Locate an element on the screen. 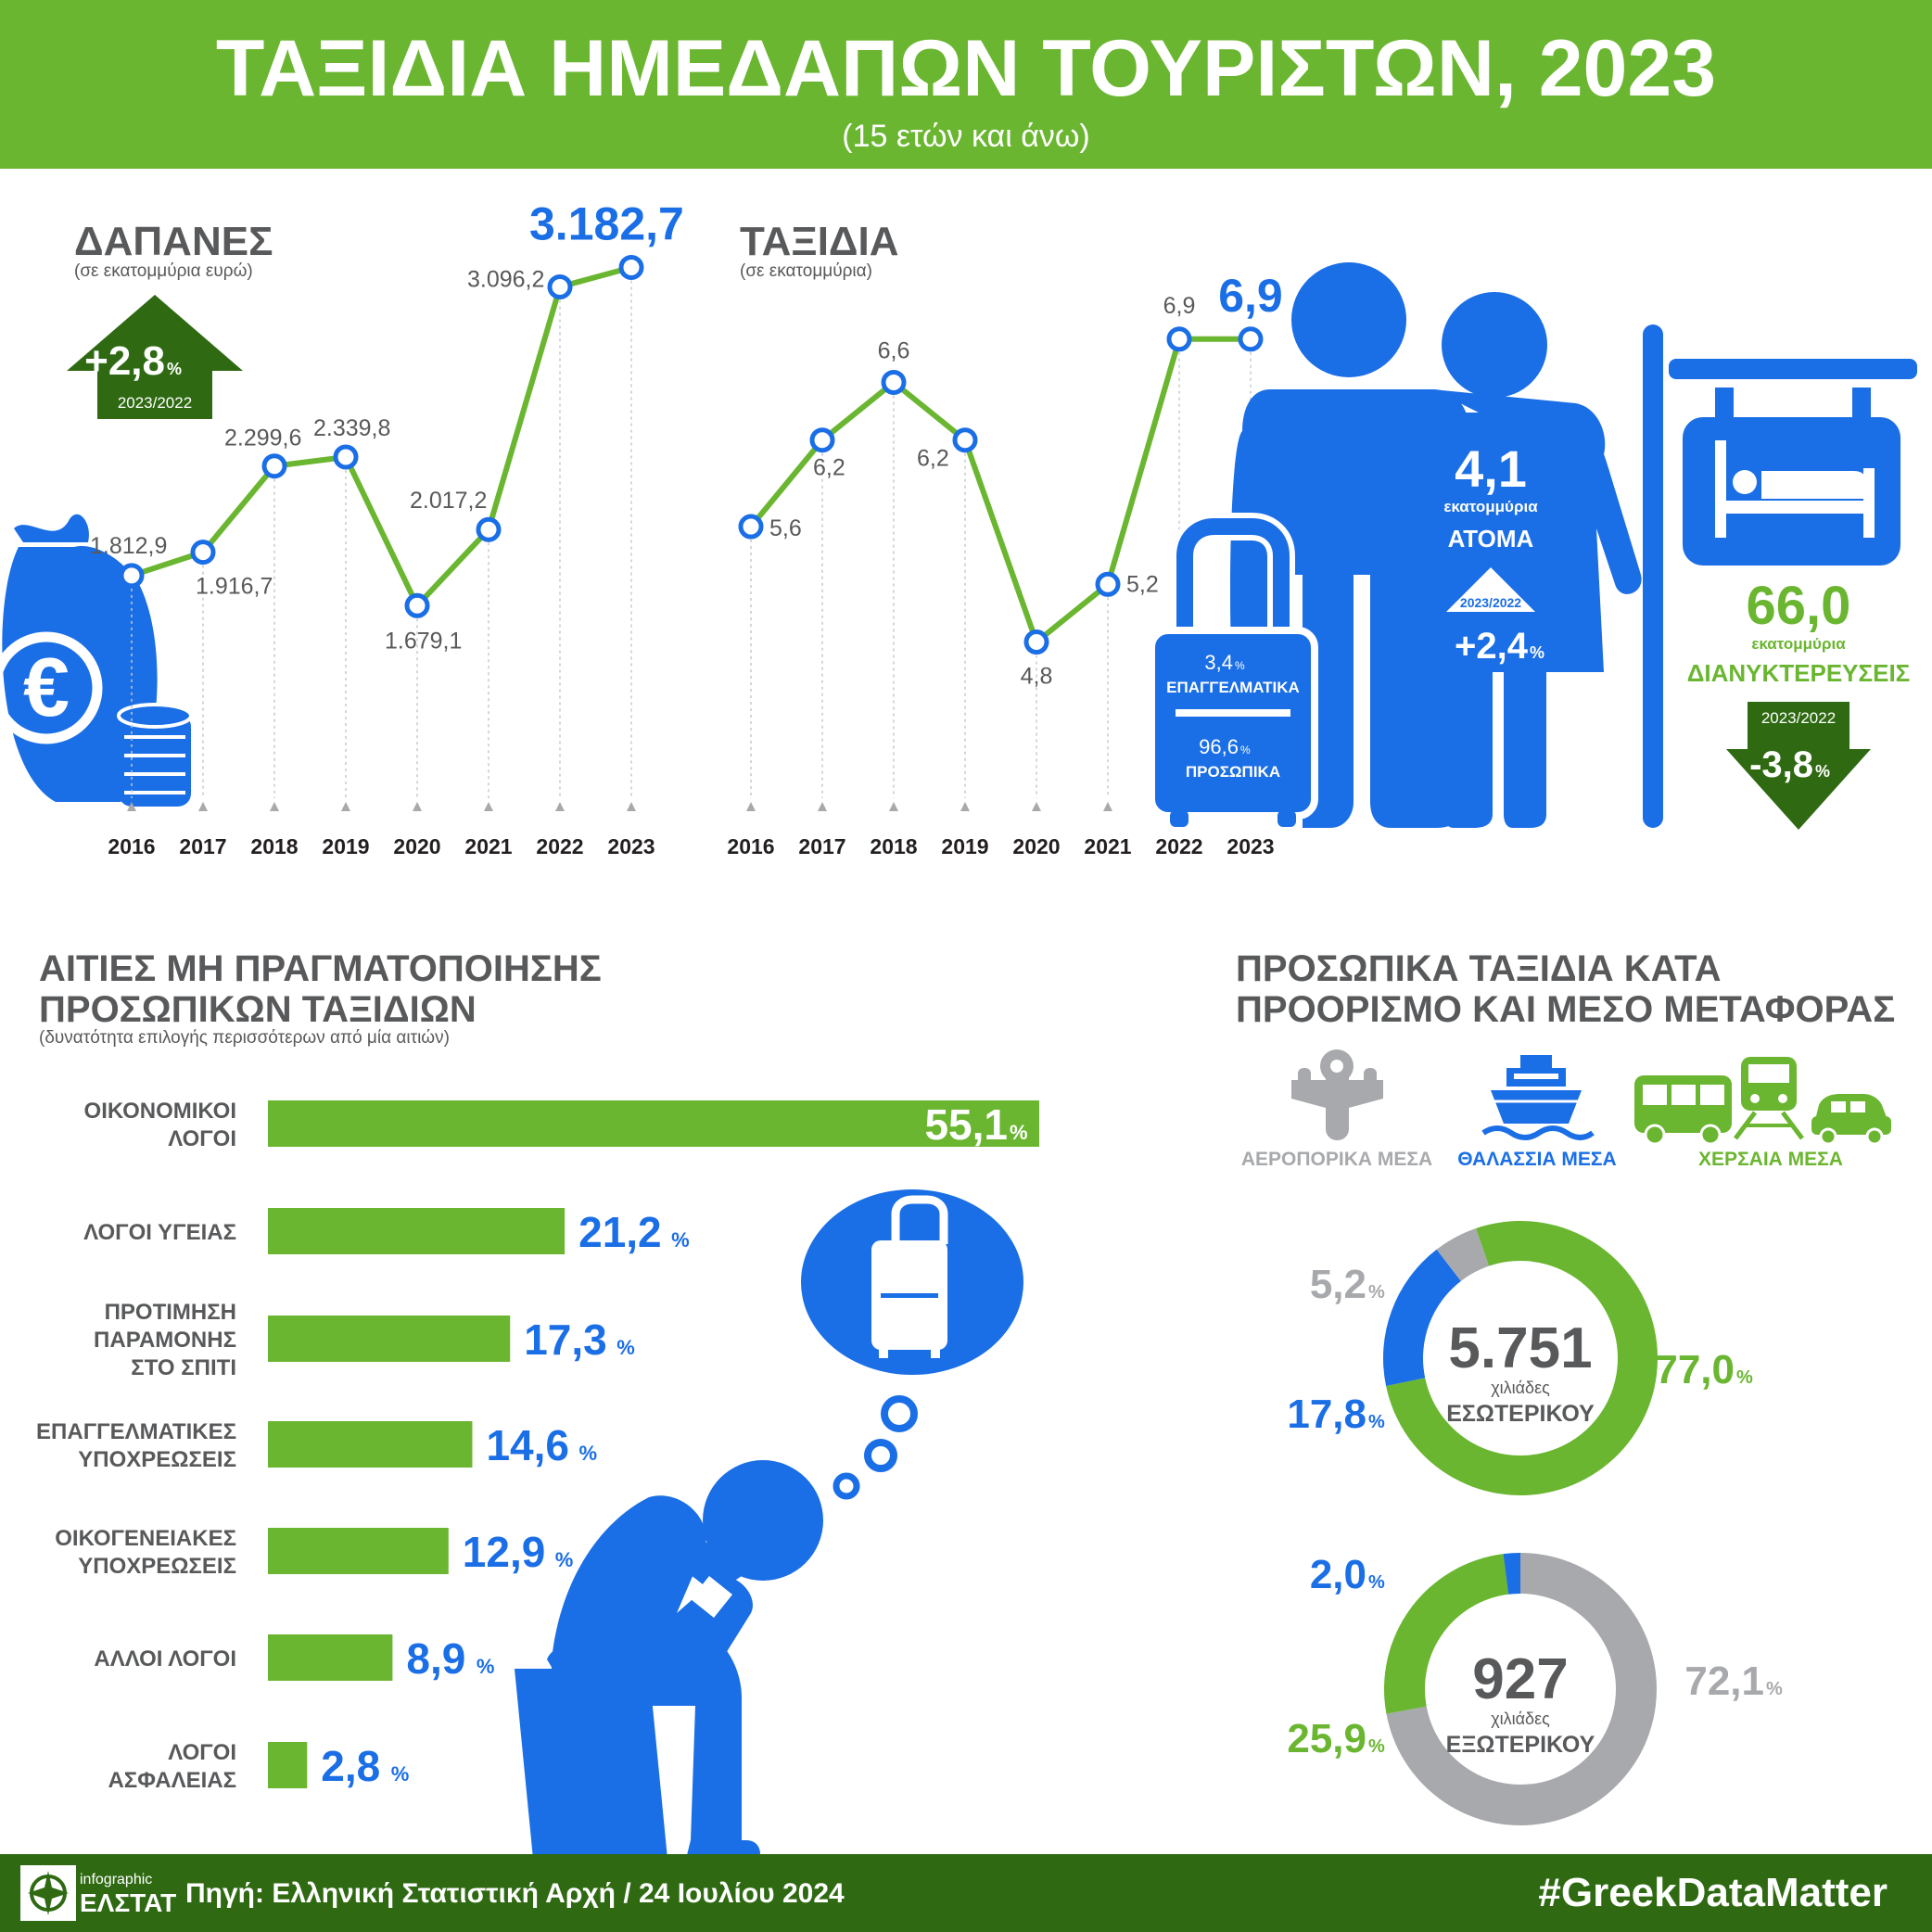 Image resolution: width=1932 pixels, height=1932 pixels. overnights-value: 66,0 is located at coordinates (1799, 606).